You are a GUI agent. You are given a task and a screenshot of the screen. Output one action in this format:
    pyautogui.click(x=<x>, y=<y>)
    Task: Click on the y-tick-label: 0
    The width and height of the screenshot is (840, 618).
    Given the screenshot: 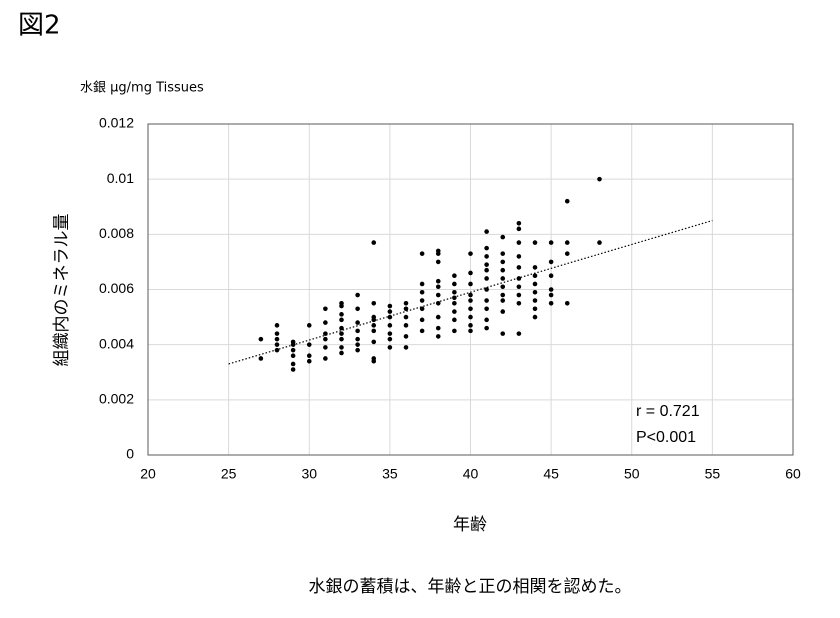 What is the action you would take?
    pyautogui.click(x=130, y=454)
    